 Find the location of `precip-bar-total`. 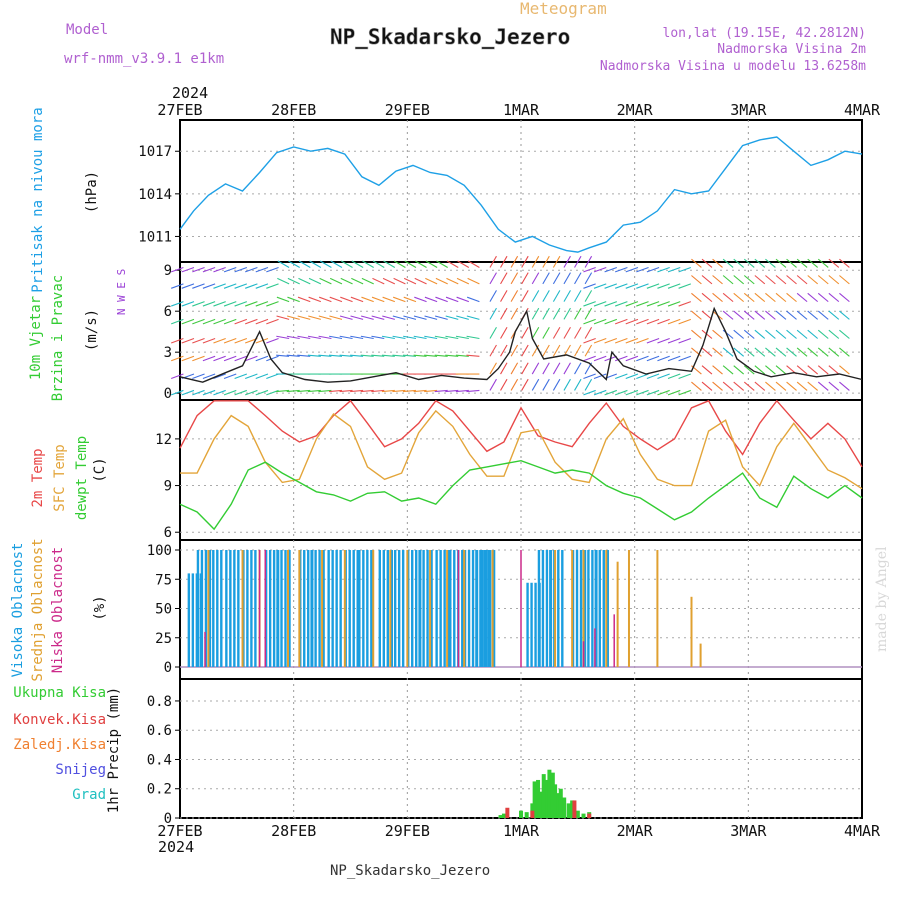

precip-bar-total is located at coordinates (541, 804).